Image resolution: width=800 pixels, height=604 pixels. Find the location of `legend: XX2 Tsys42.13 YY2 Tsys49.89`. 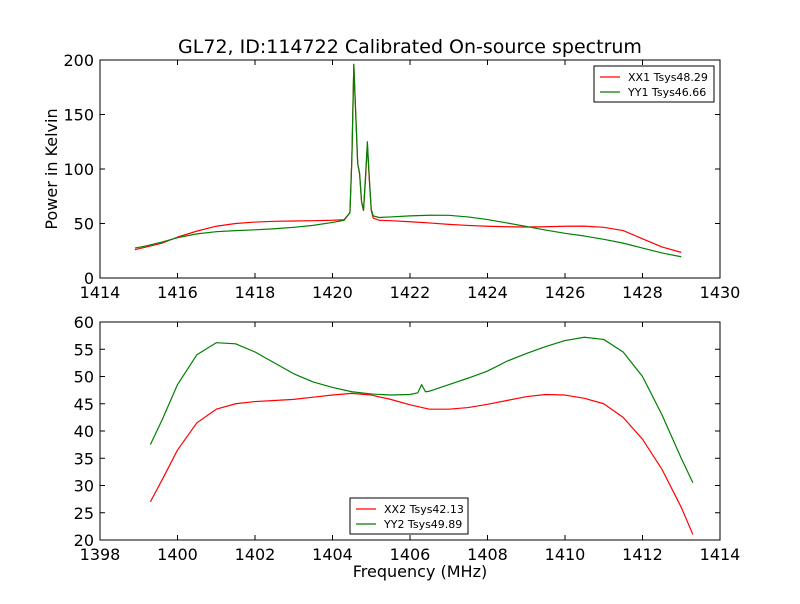

legend: XX2 Tsys42.13 YY2 Tsys49.89 is located at coordinates (409, 516).